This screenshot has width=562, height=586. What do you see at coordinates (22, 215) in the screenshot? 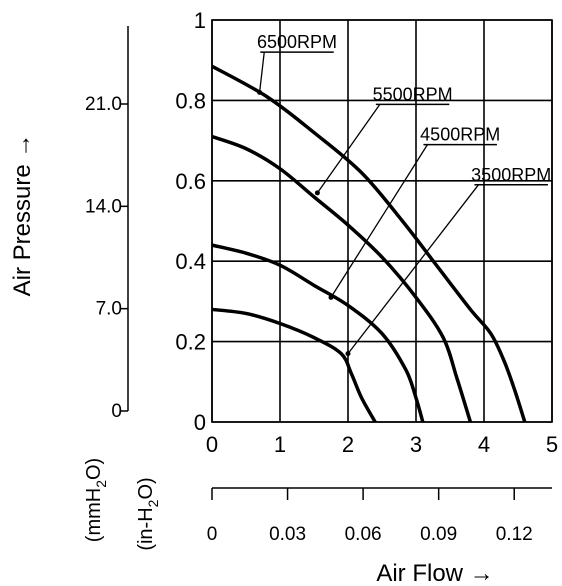
I see `y-axis-title: Air Pressure →` at bounding box center [22, 215].